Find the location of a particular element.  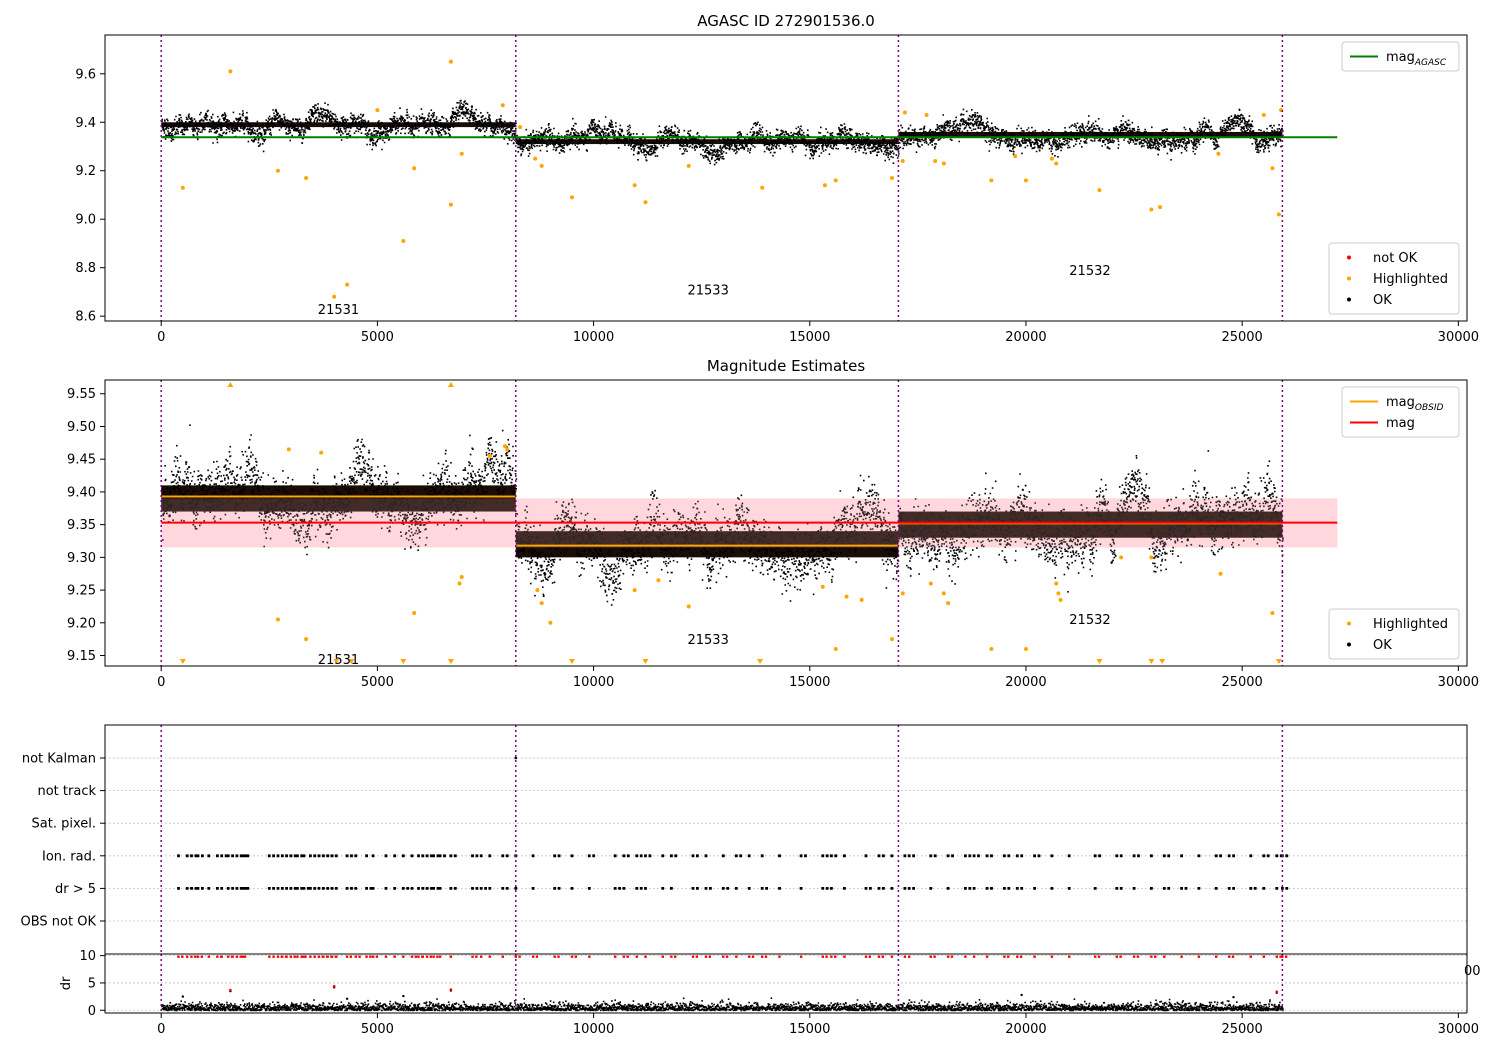

x-tick-label: 20000 is located at coordinates (1025, 337).